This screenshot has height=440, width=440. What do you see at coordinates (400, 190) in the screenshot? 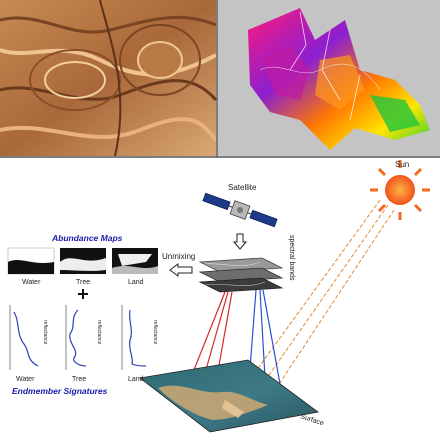
I see `sun-icon` at bounding box center [400, 190].